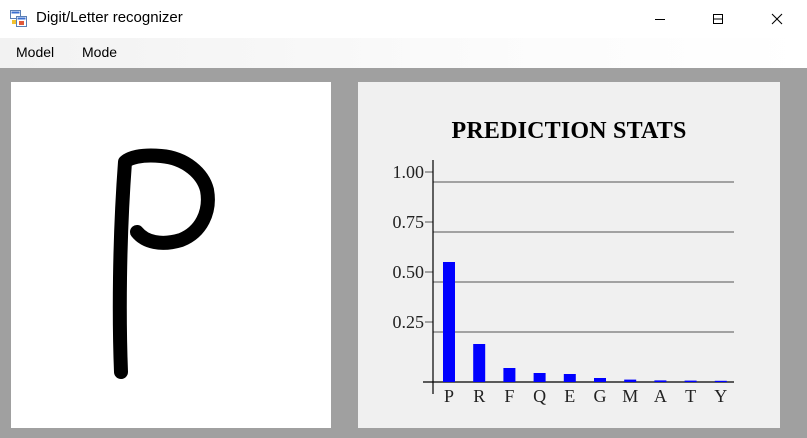  What do you see at coordinates (600, 380) in the screenshot?
I see `bar-G` at bounding box center [600, 380].